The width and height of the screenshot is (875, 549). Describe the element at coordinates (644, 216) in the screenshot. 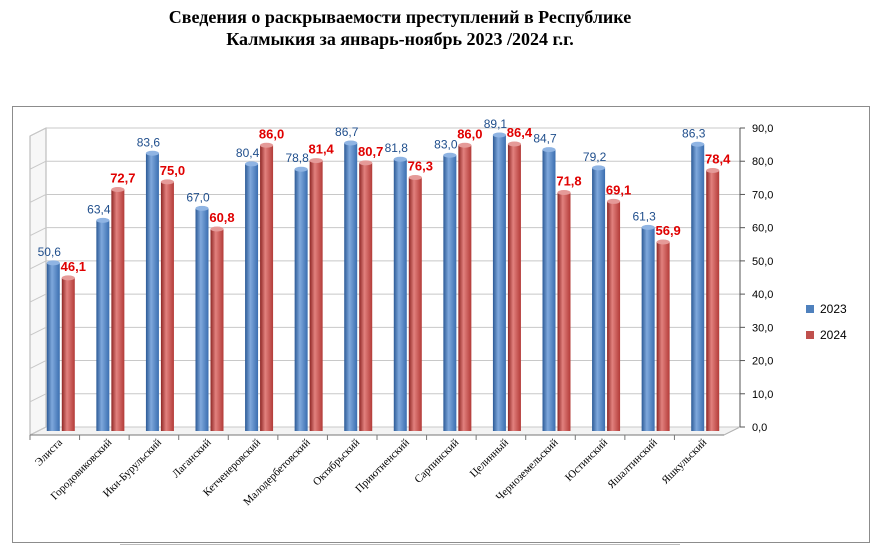

I see `data-label-2023: 61,3` at that location.